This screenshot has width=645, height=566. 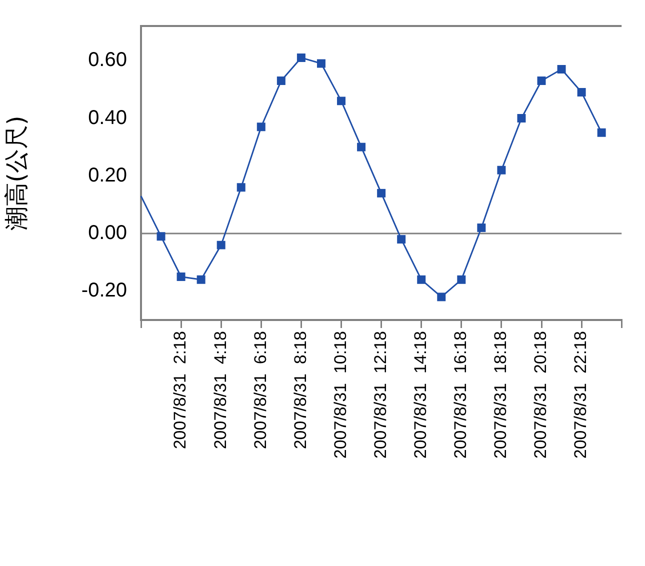 What do you see at coordinates (107, 60) in the screenshot?
I see `y-tick-label: 0.60` at bounding box center [107, 60].